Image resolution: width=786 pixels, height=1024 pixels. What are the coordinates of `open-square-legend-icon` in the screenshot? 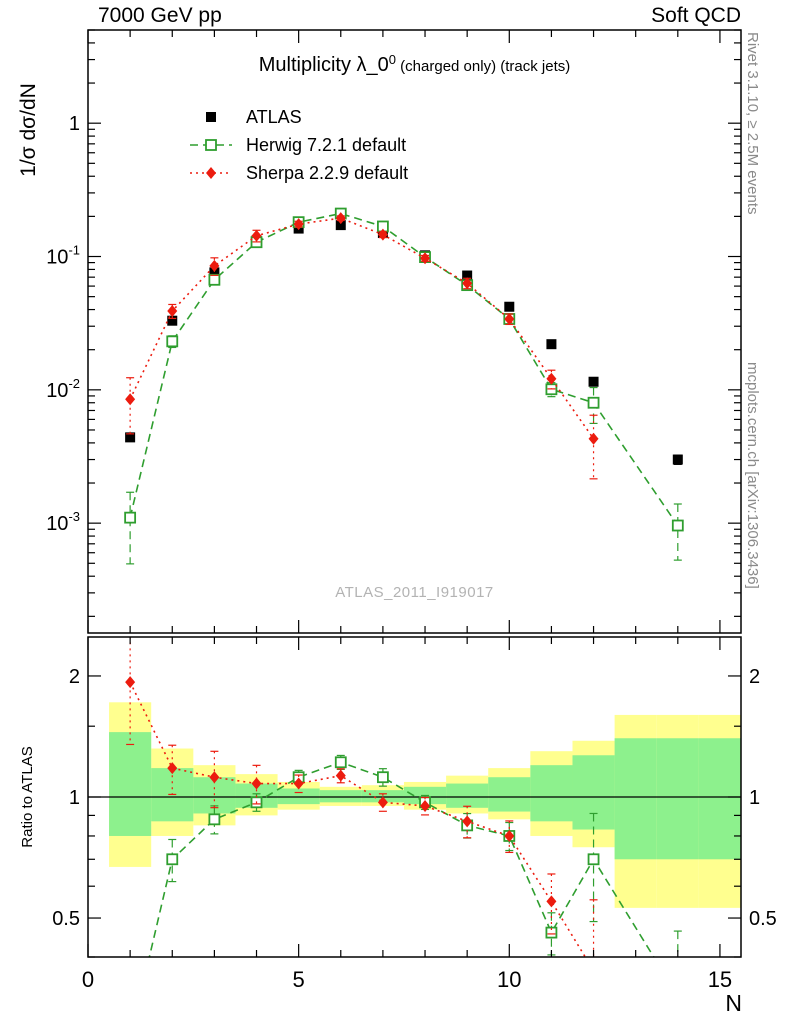 It's located at (211, 145).